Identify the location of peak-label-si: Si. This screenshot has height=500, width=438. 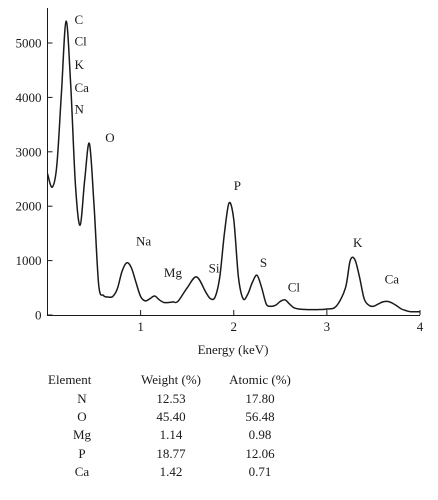
(214, 268).